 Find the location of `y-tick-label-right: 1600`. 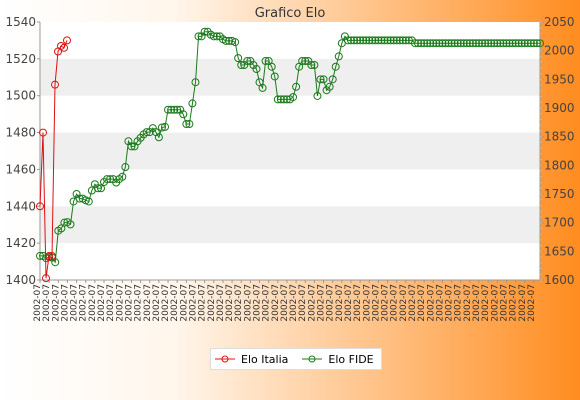

y-tick-label-right: 1600 is located at coordinates (559, 280).